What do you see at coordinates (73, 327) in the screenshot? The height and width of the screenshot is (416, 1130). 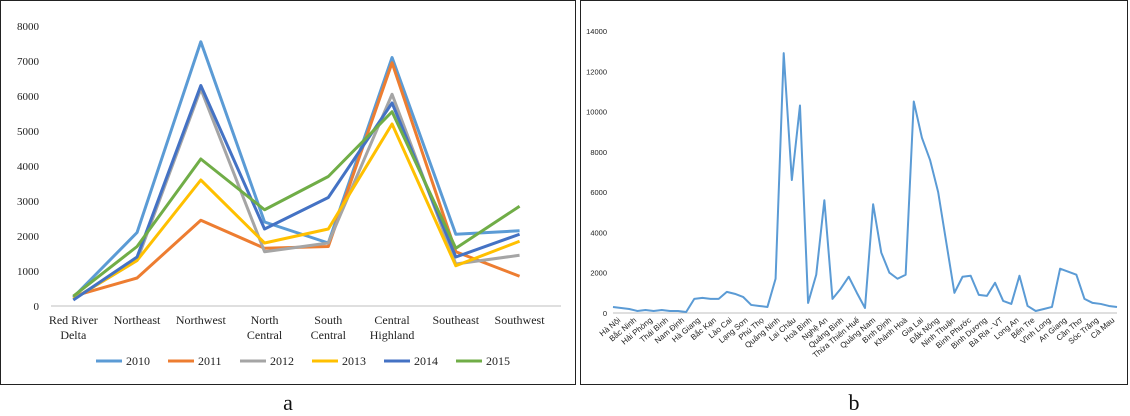 I see `x-tick-label: Red River Delta` at bounding box center [73, 327].